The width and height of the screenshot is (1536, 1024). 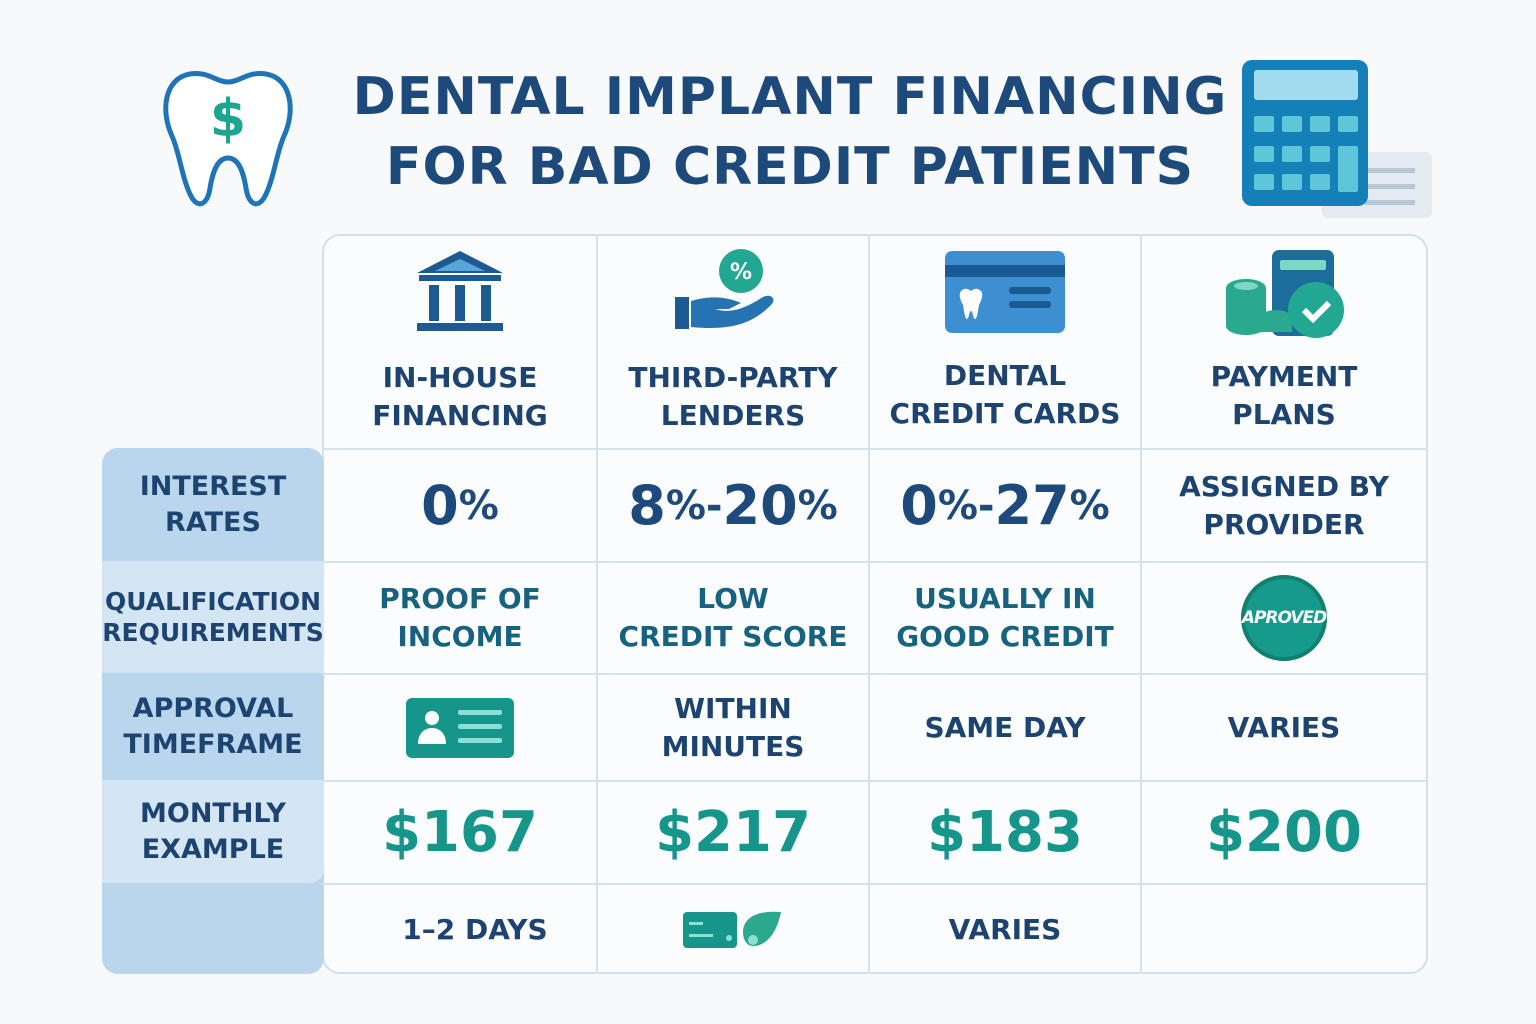 I want to click on cell-approval-payment-plans: VARIES, so click(x=1284, y=727).